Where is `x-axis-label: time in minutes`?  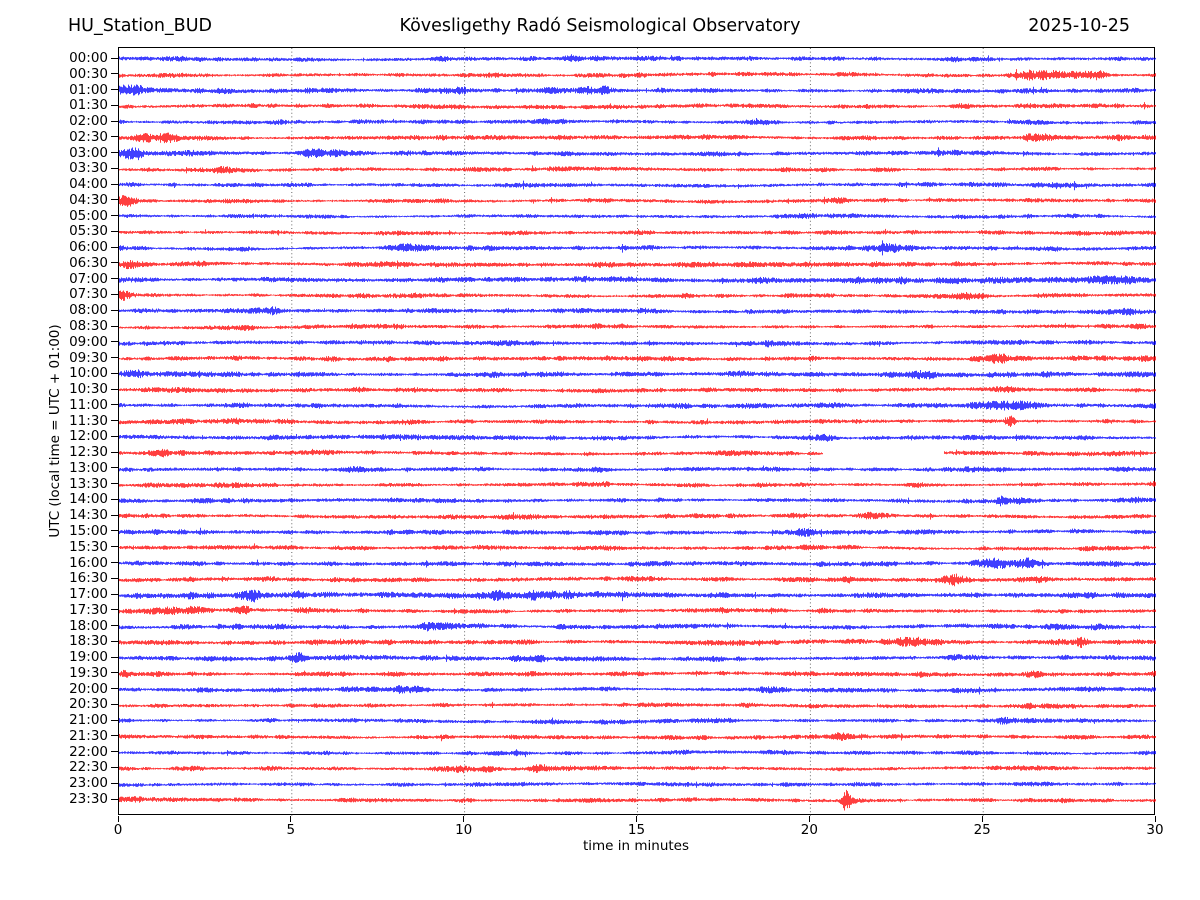 x-axis-label: time in minutes is located at coordinates (636, 846).